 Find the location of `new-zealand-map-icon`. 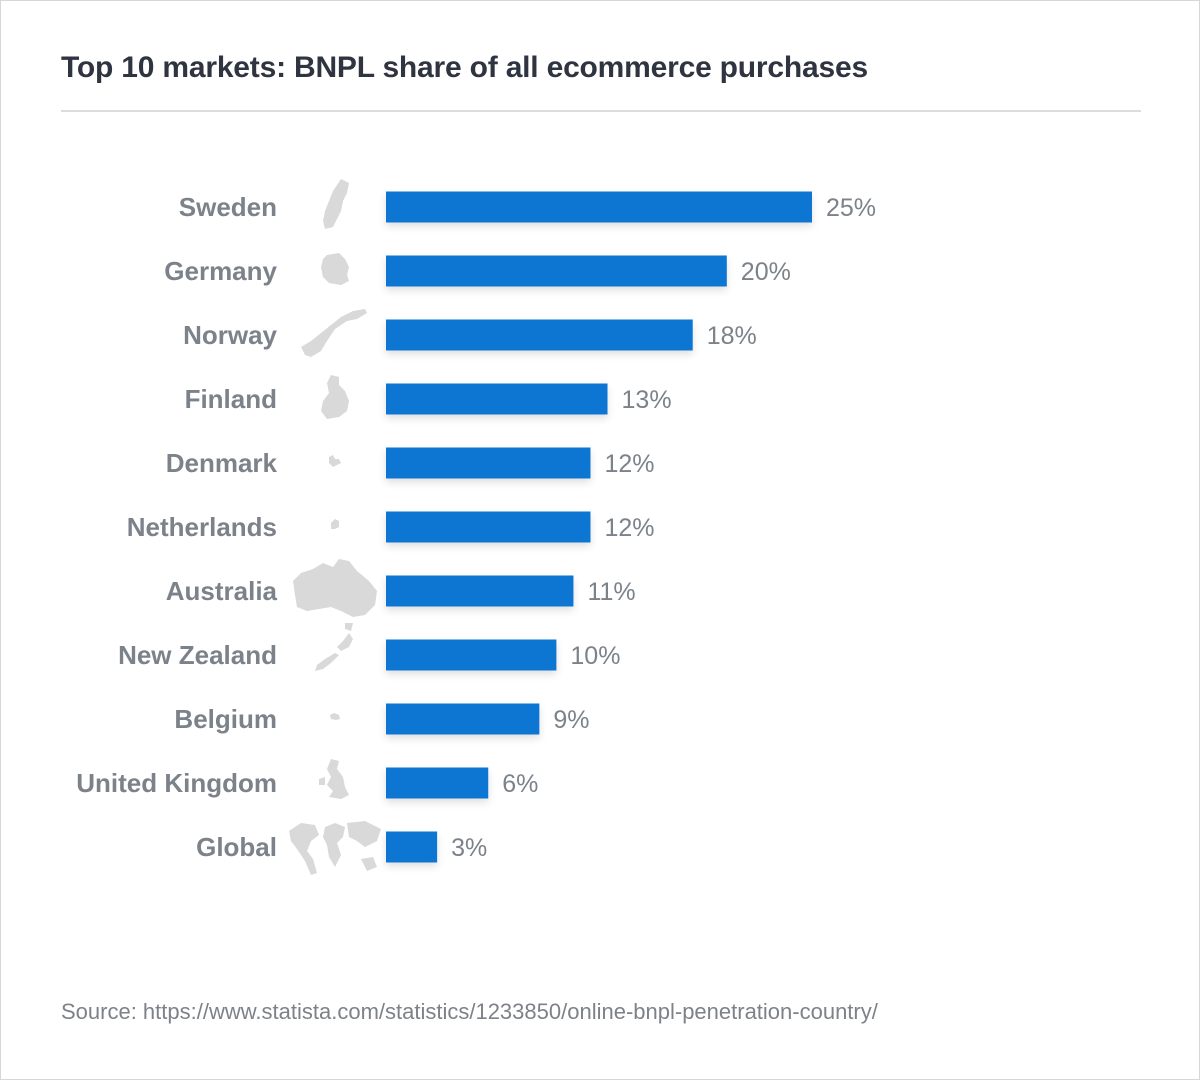

new-zealand-map-icon is located at coordinates (334, 652).